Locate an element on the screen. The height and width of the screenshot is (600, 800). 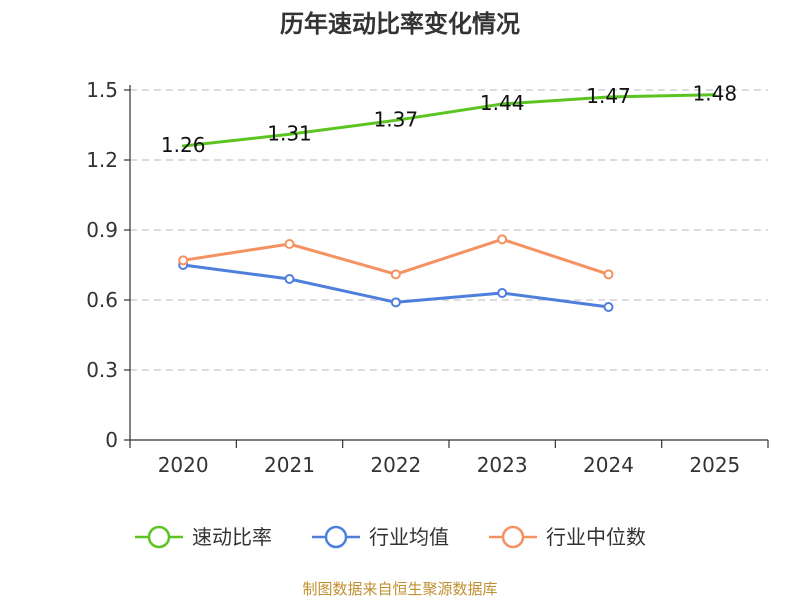
x-tick-label: 2025 is located at coordinates (714, 465).